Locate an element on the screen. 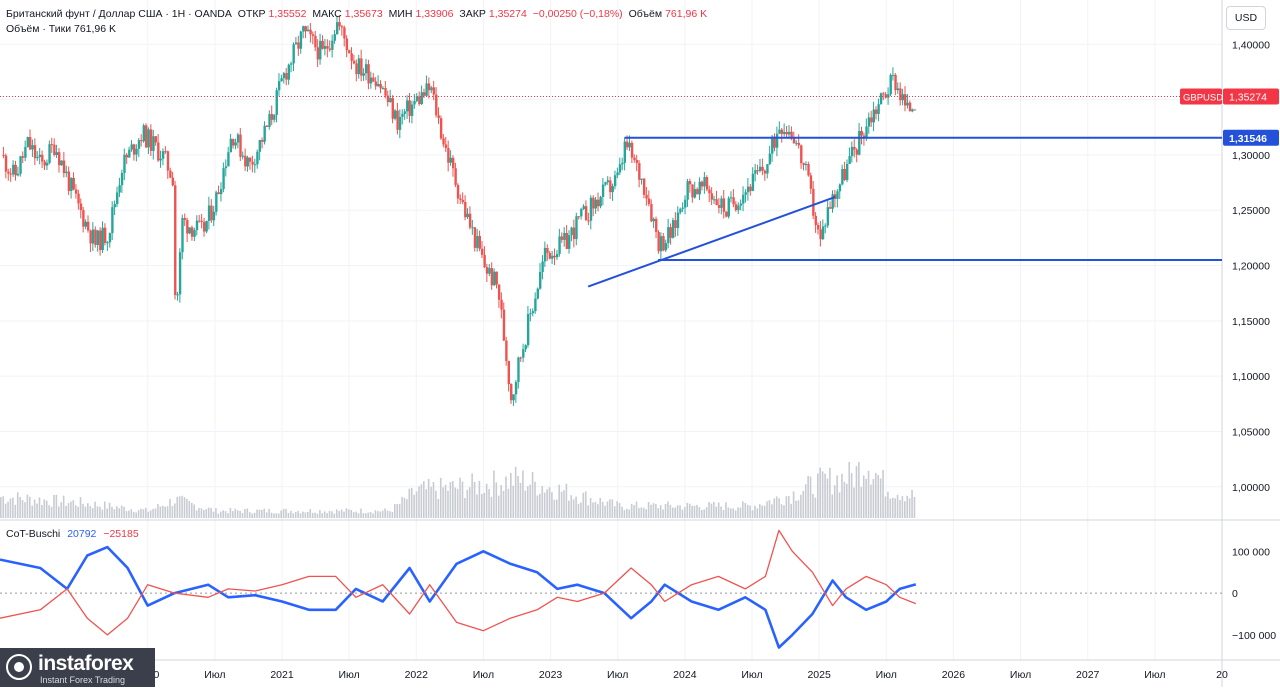 This screenshot has height=692, width=1280. price-tick-label: 1,40000 is located at coordinates (1251, 45).